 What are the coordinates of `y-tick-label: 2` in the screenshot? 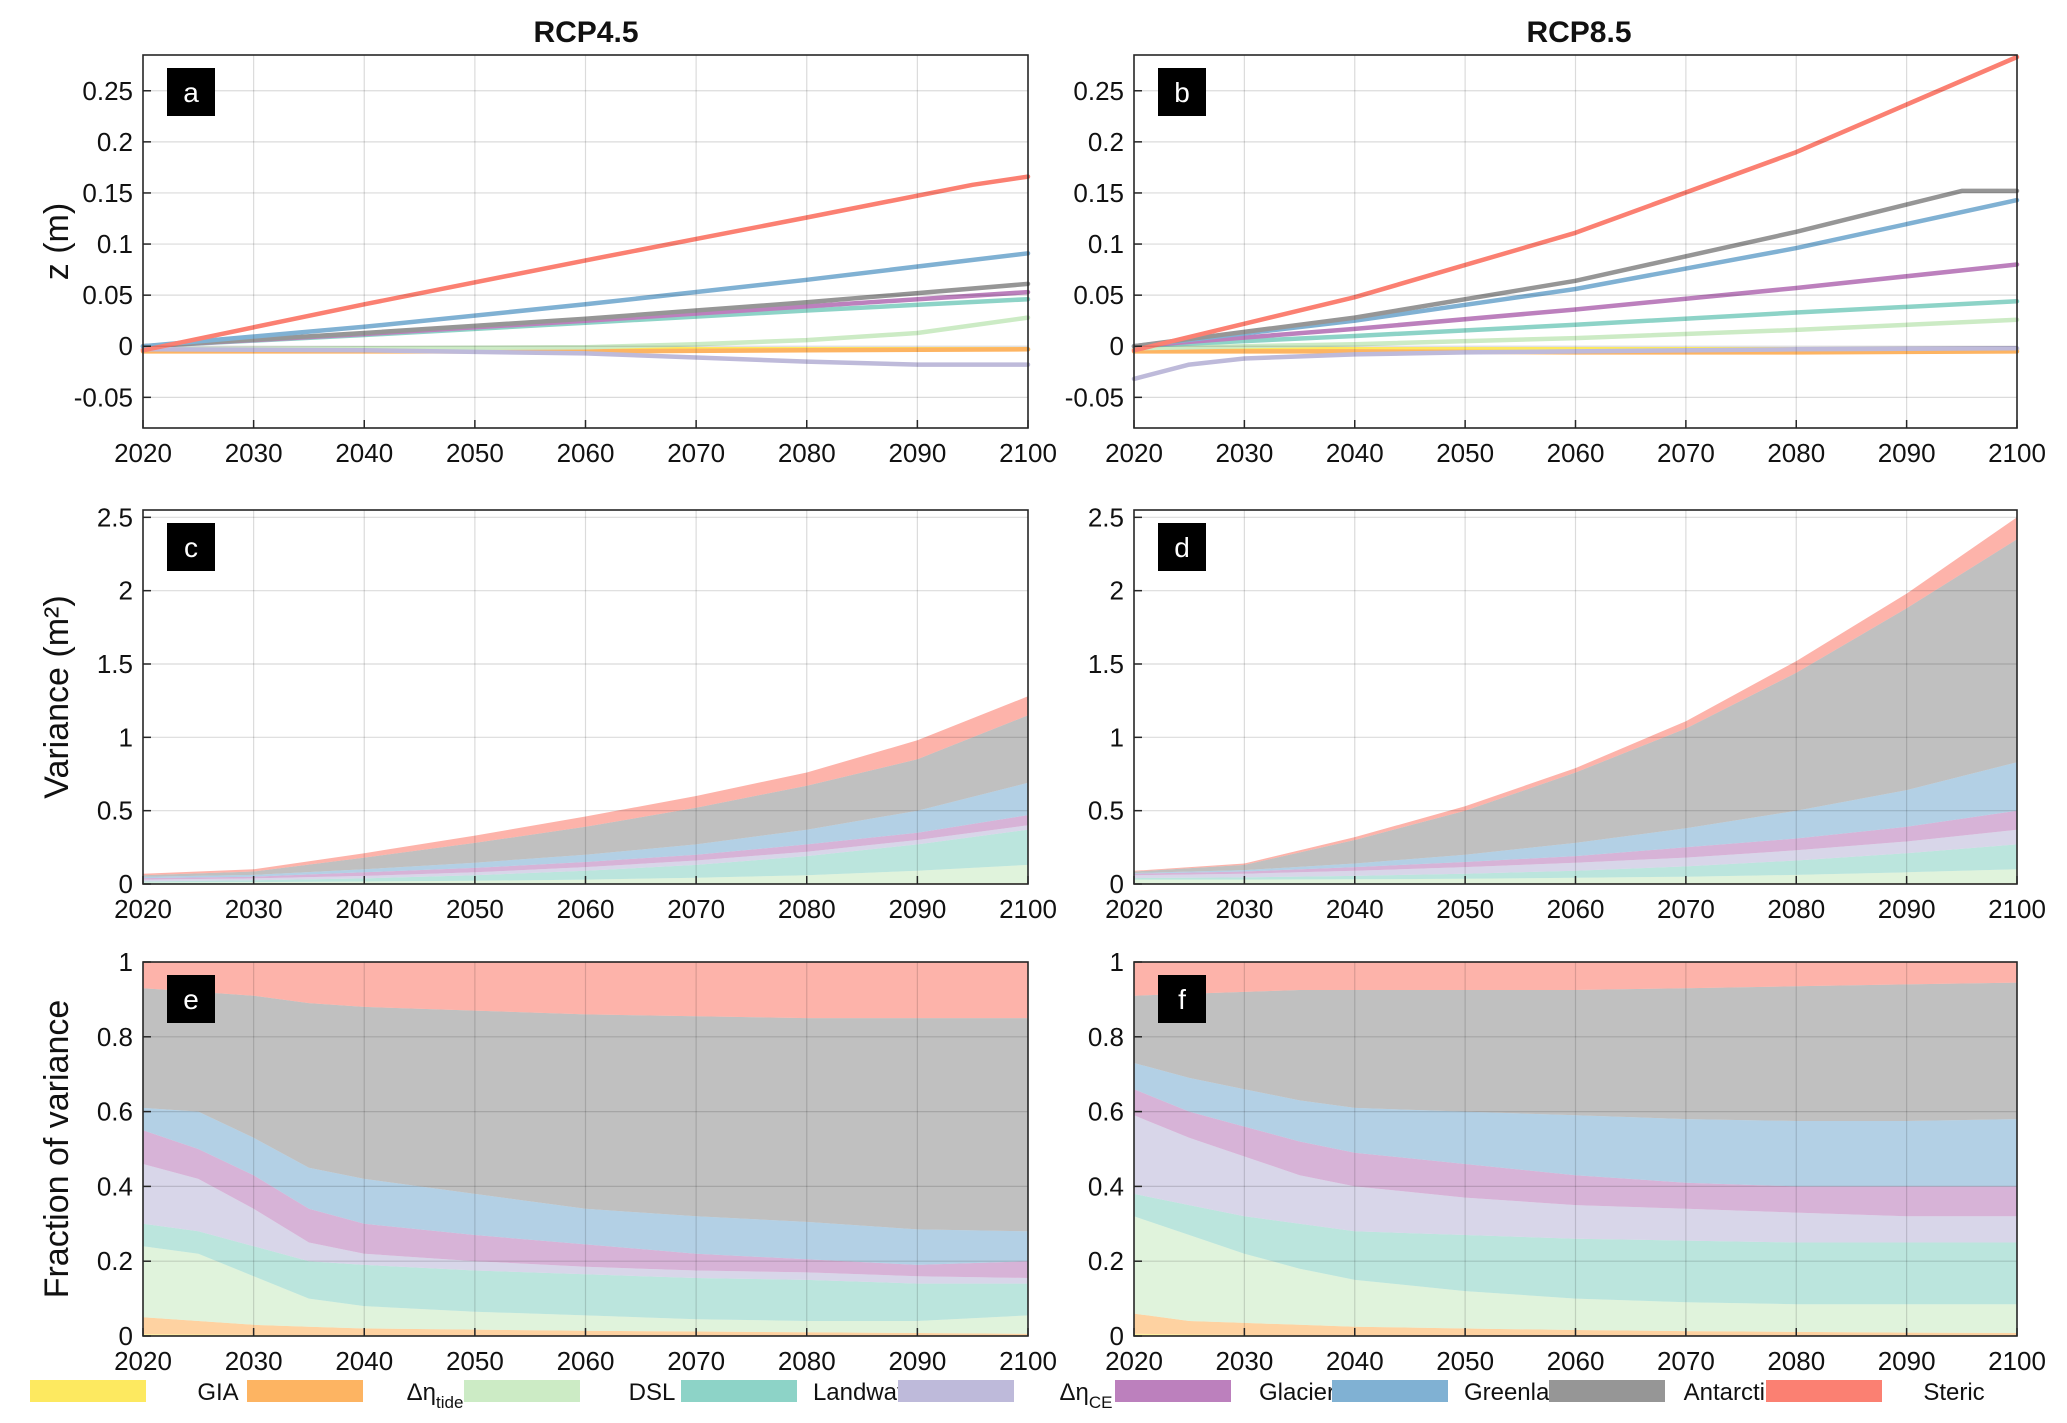 It's located at (126, 591).